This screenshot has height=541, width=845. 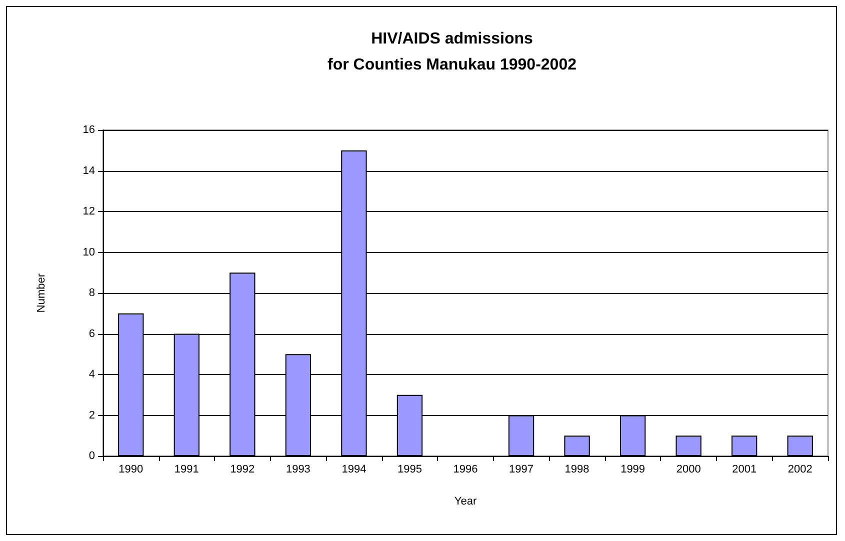 What do you see at coordinates (452, 52) in the screenshot?
I see `chart-title: HIV/AIDS admissions for Counties Manukau 1990-2002` at bounding box center [452, 52].